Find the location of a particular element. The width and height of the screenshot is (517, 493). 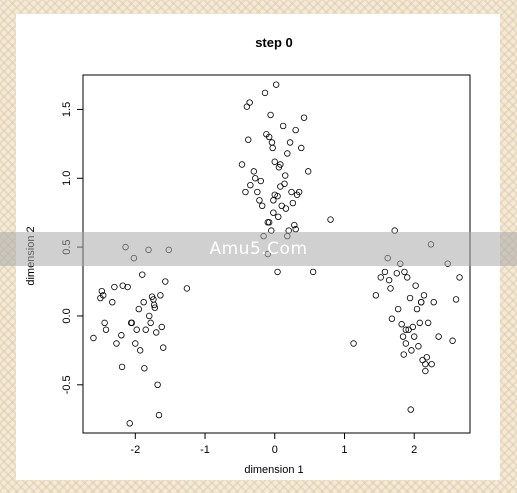

y-tick-label: 1.0 is located at coordinates (67, 178).